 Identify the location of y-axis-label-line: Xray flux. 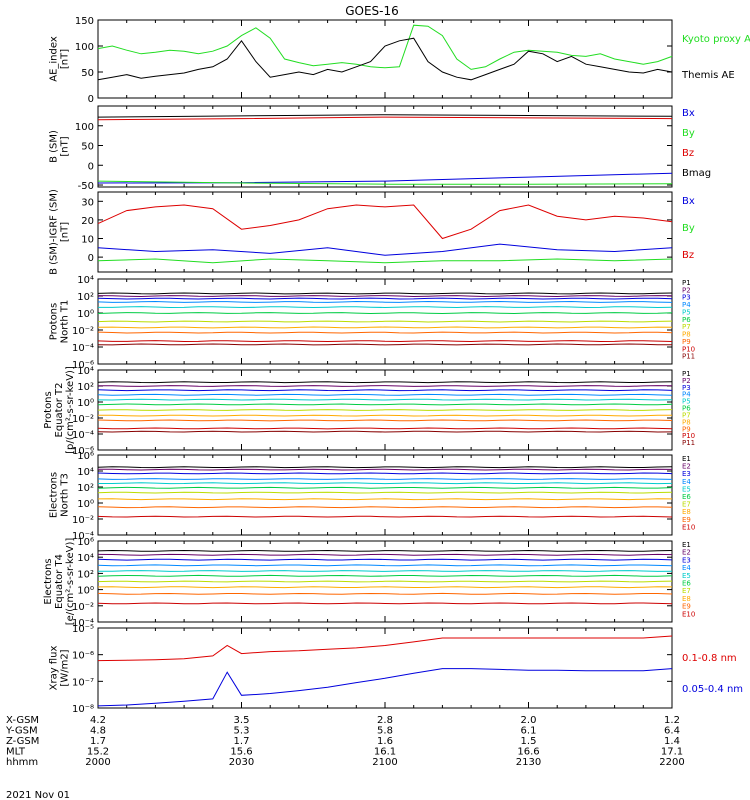
(54, 668).